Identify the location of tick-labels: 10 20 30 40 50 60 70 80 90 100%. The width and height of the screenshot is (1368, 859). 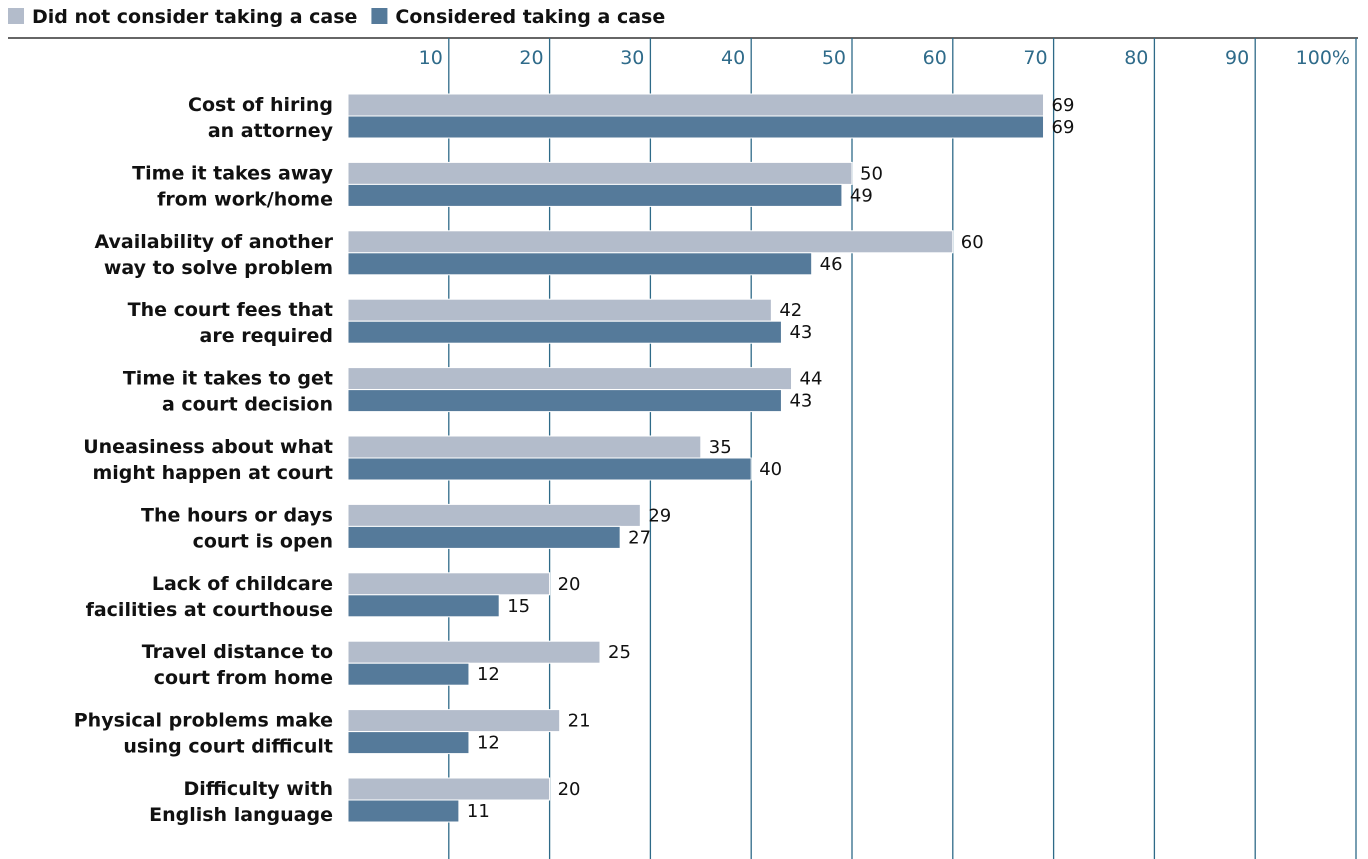
(884, 58).